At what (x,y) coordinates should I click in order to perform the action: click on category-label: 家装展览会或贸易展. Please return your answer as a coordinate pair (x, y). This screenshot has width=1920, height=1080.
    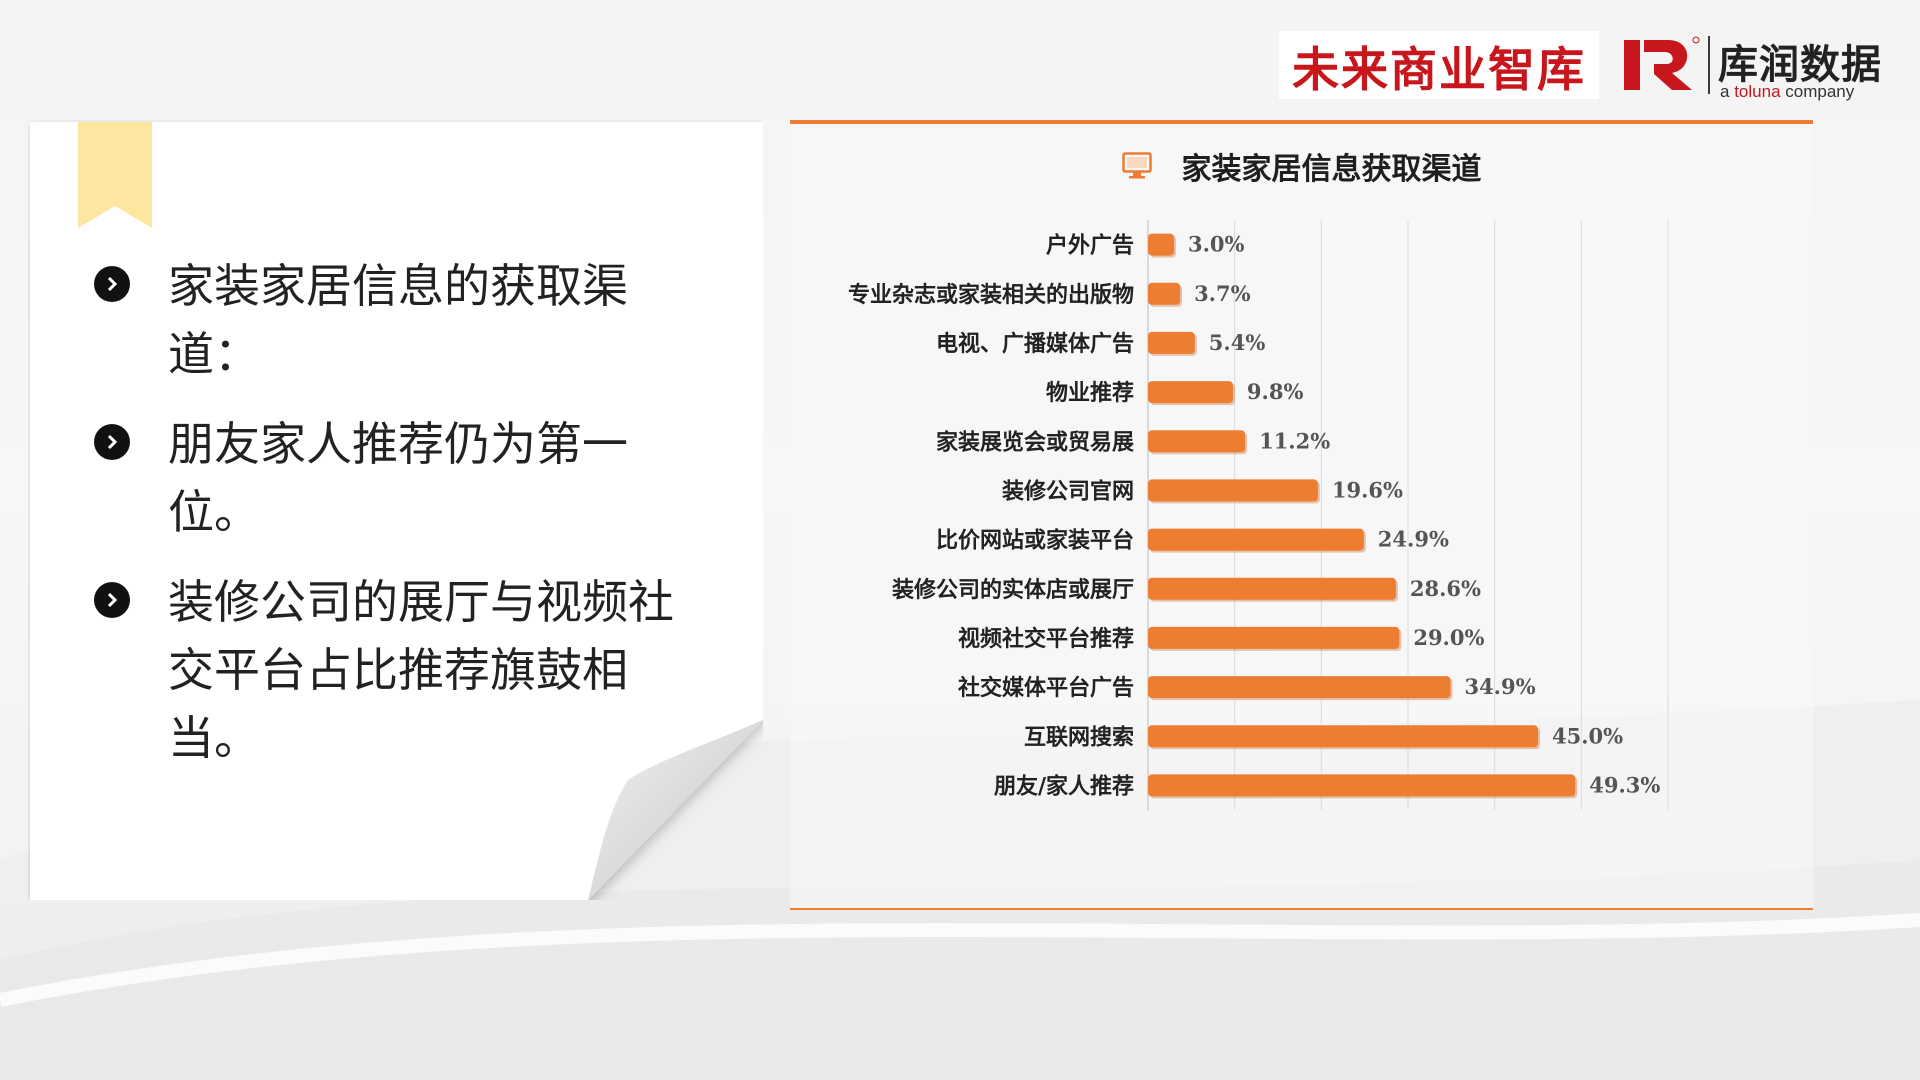
    Looking at the image, I should click on (1035, 442).